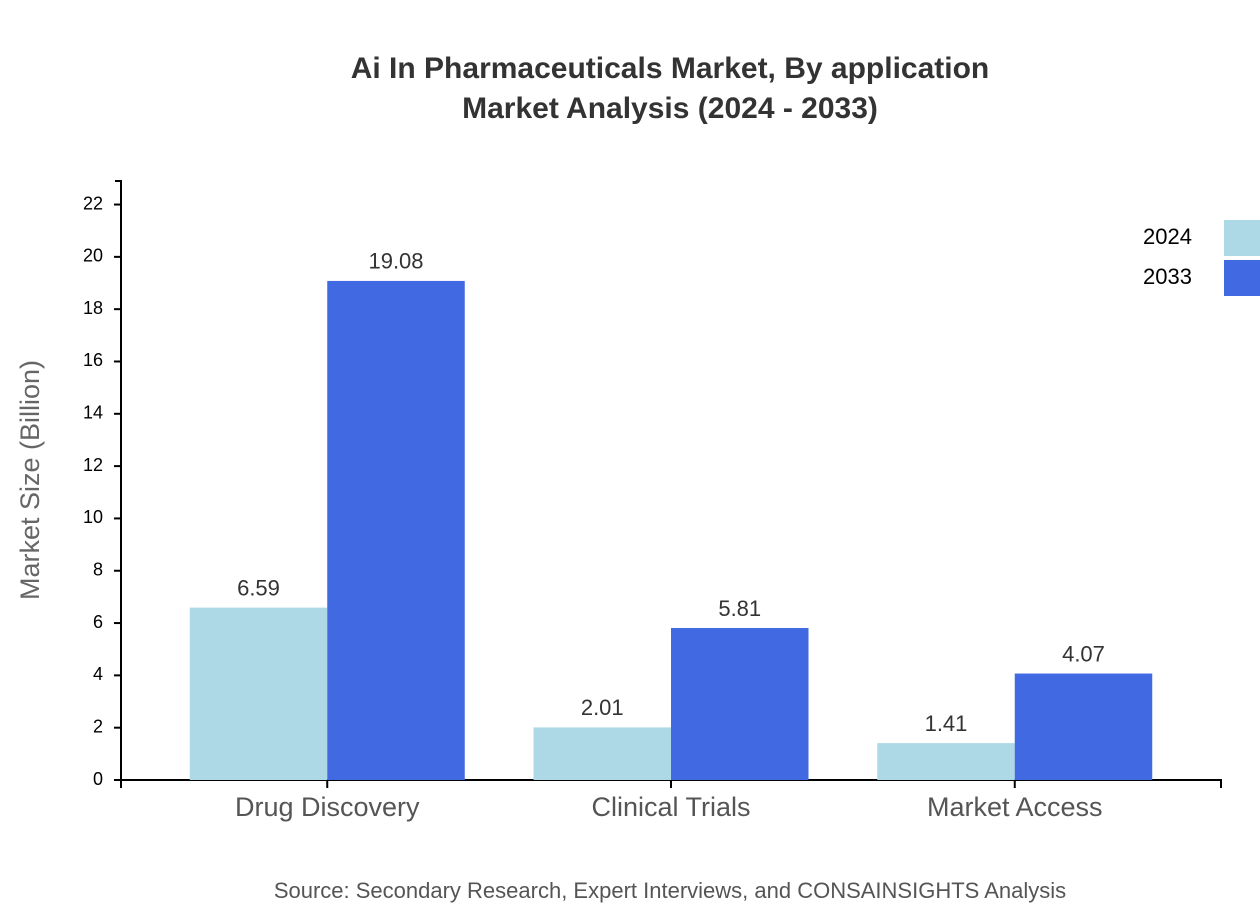 The width and height of the screenshot is (1260, 920). Describe the element at coordinates (258, 587) in the screenshot. I see `value-label: 6.59` at that location.